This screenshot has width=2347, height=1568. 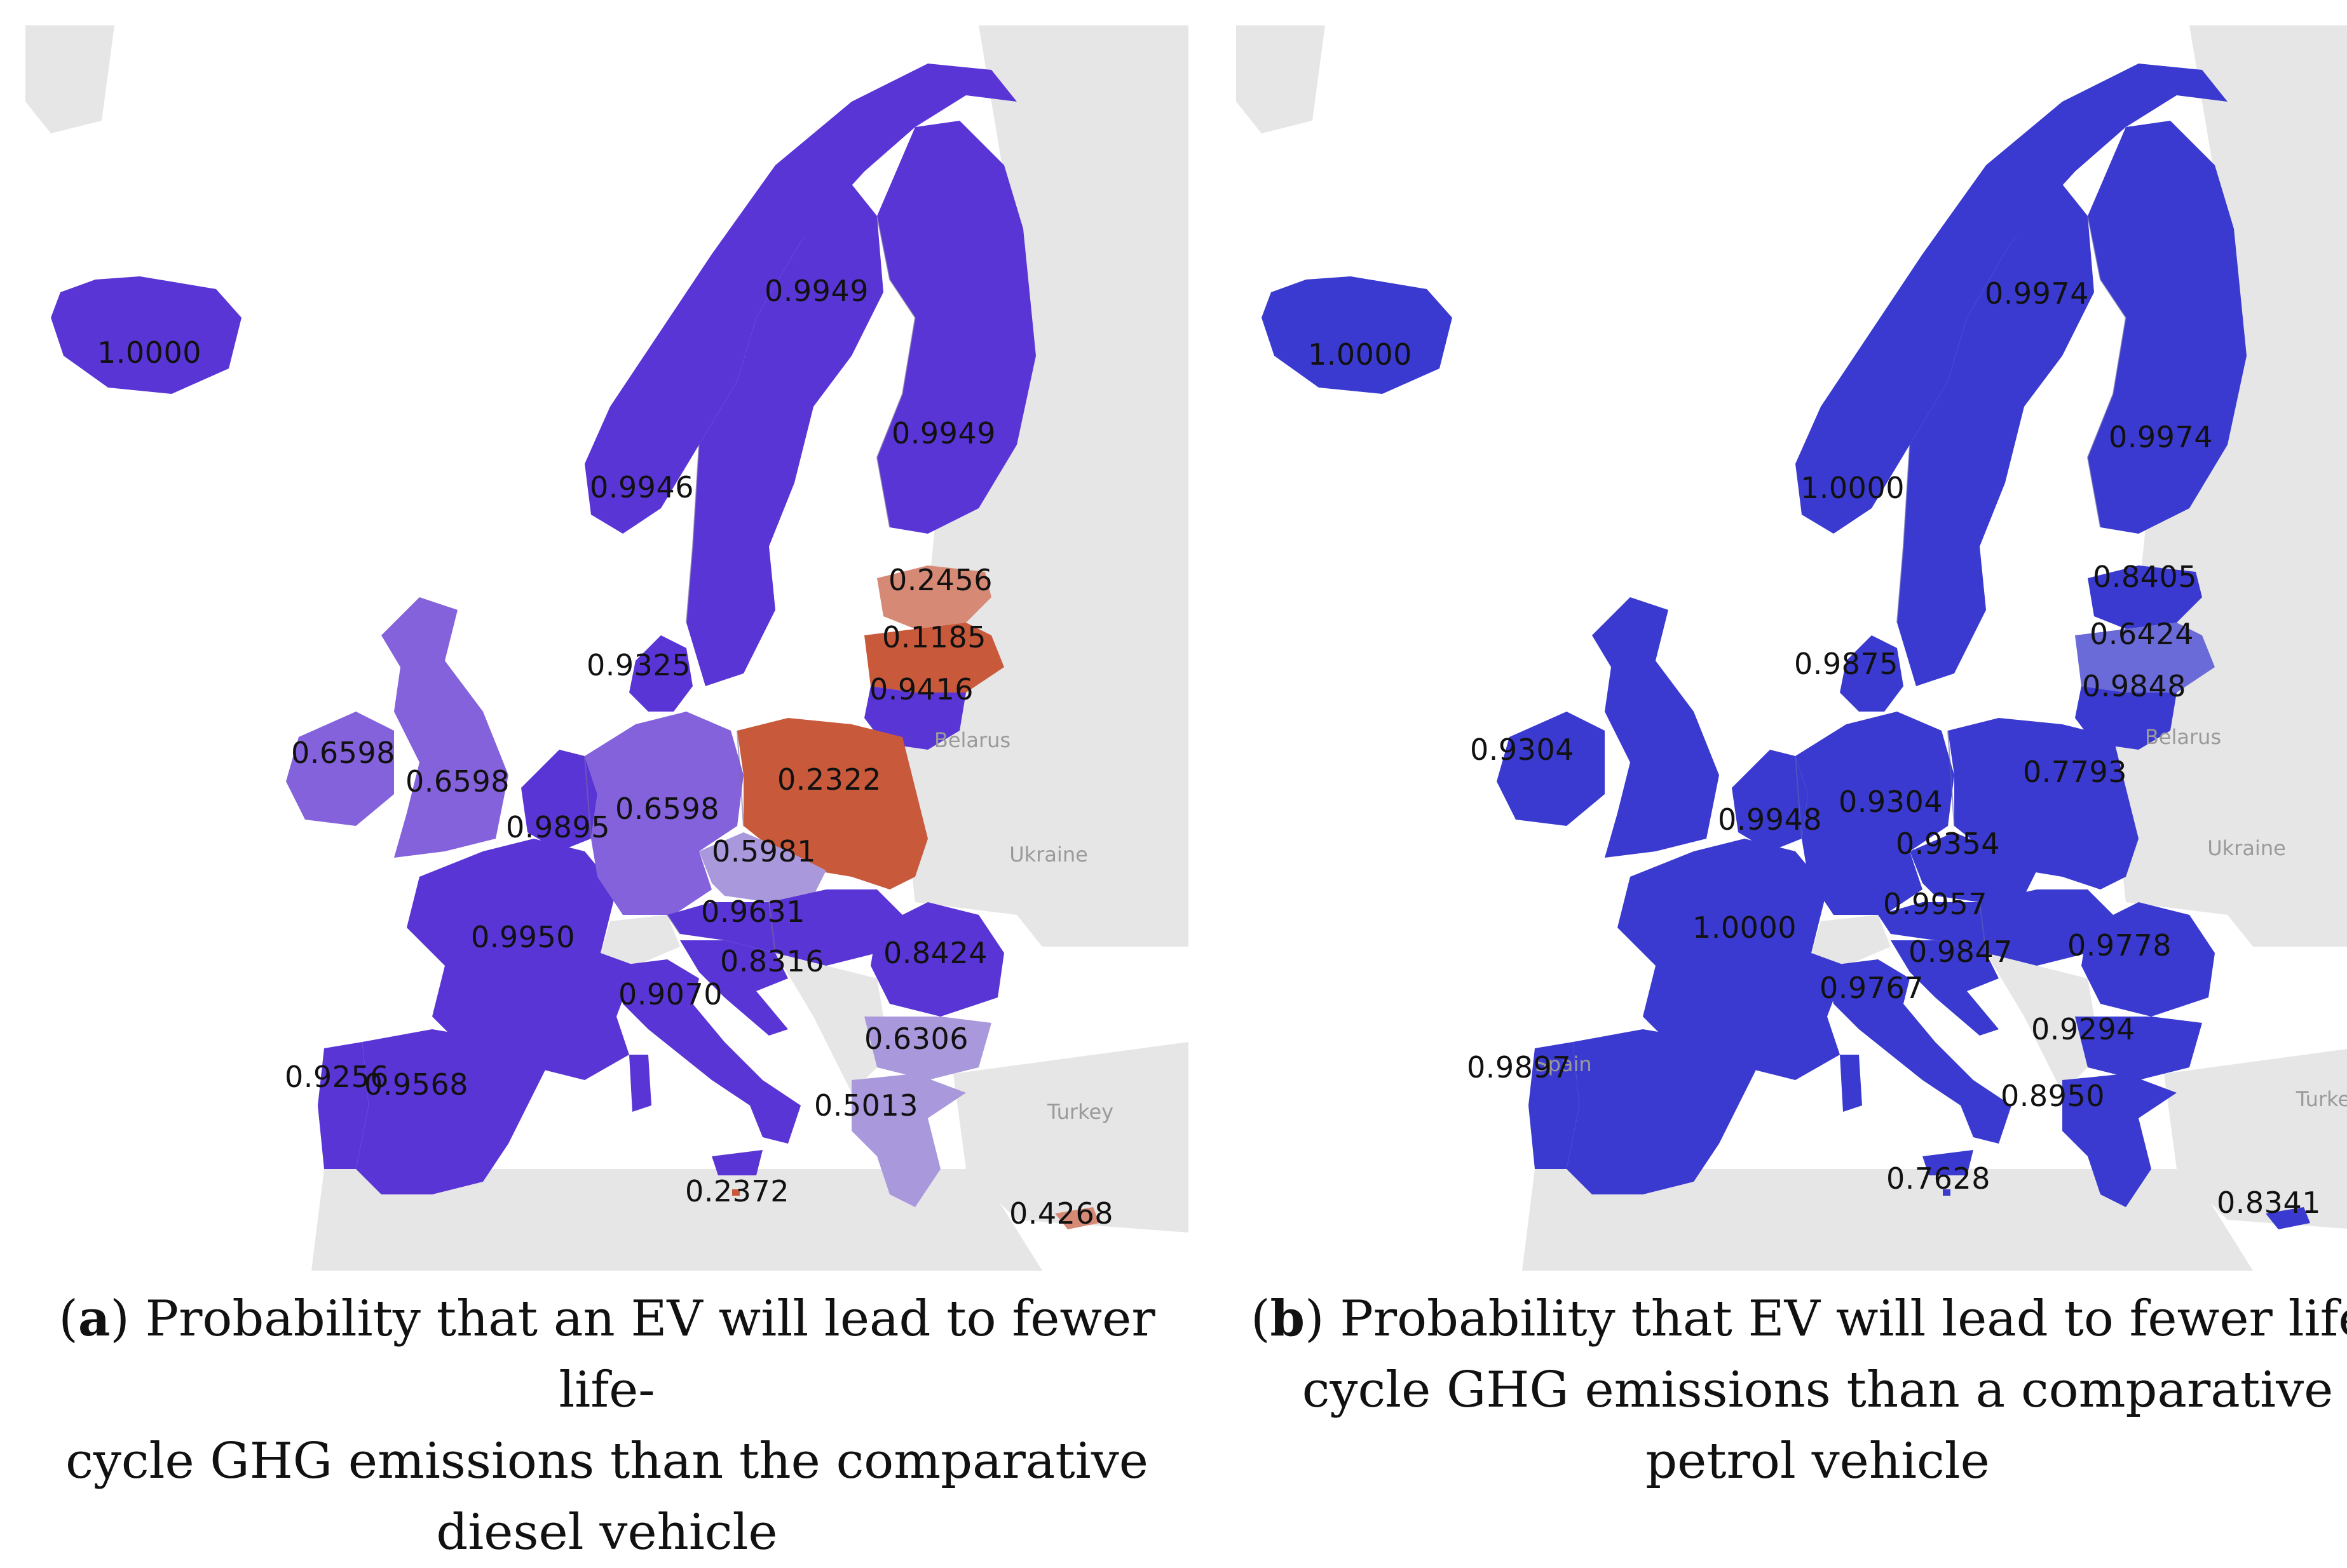 I want to click on country-label-spain: Spain, so click(x=1564, y=1064).